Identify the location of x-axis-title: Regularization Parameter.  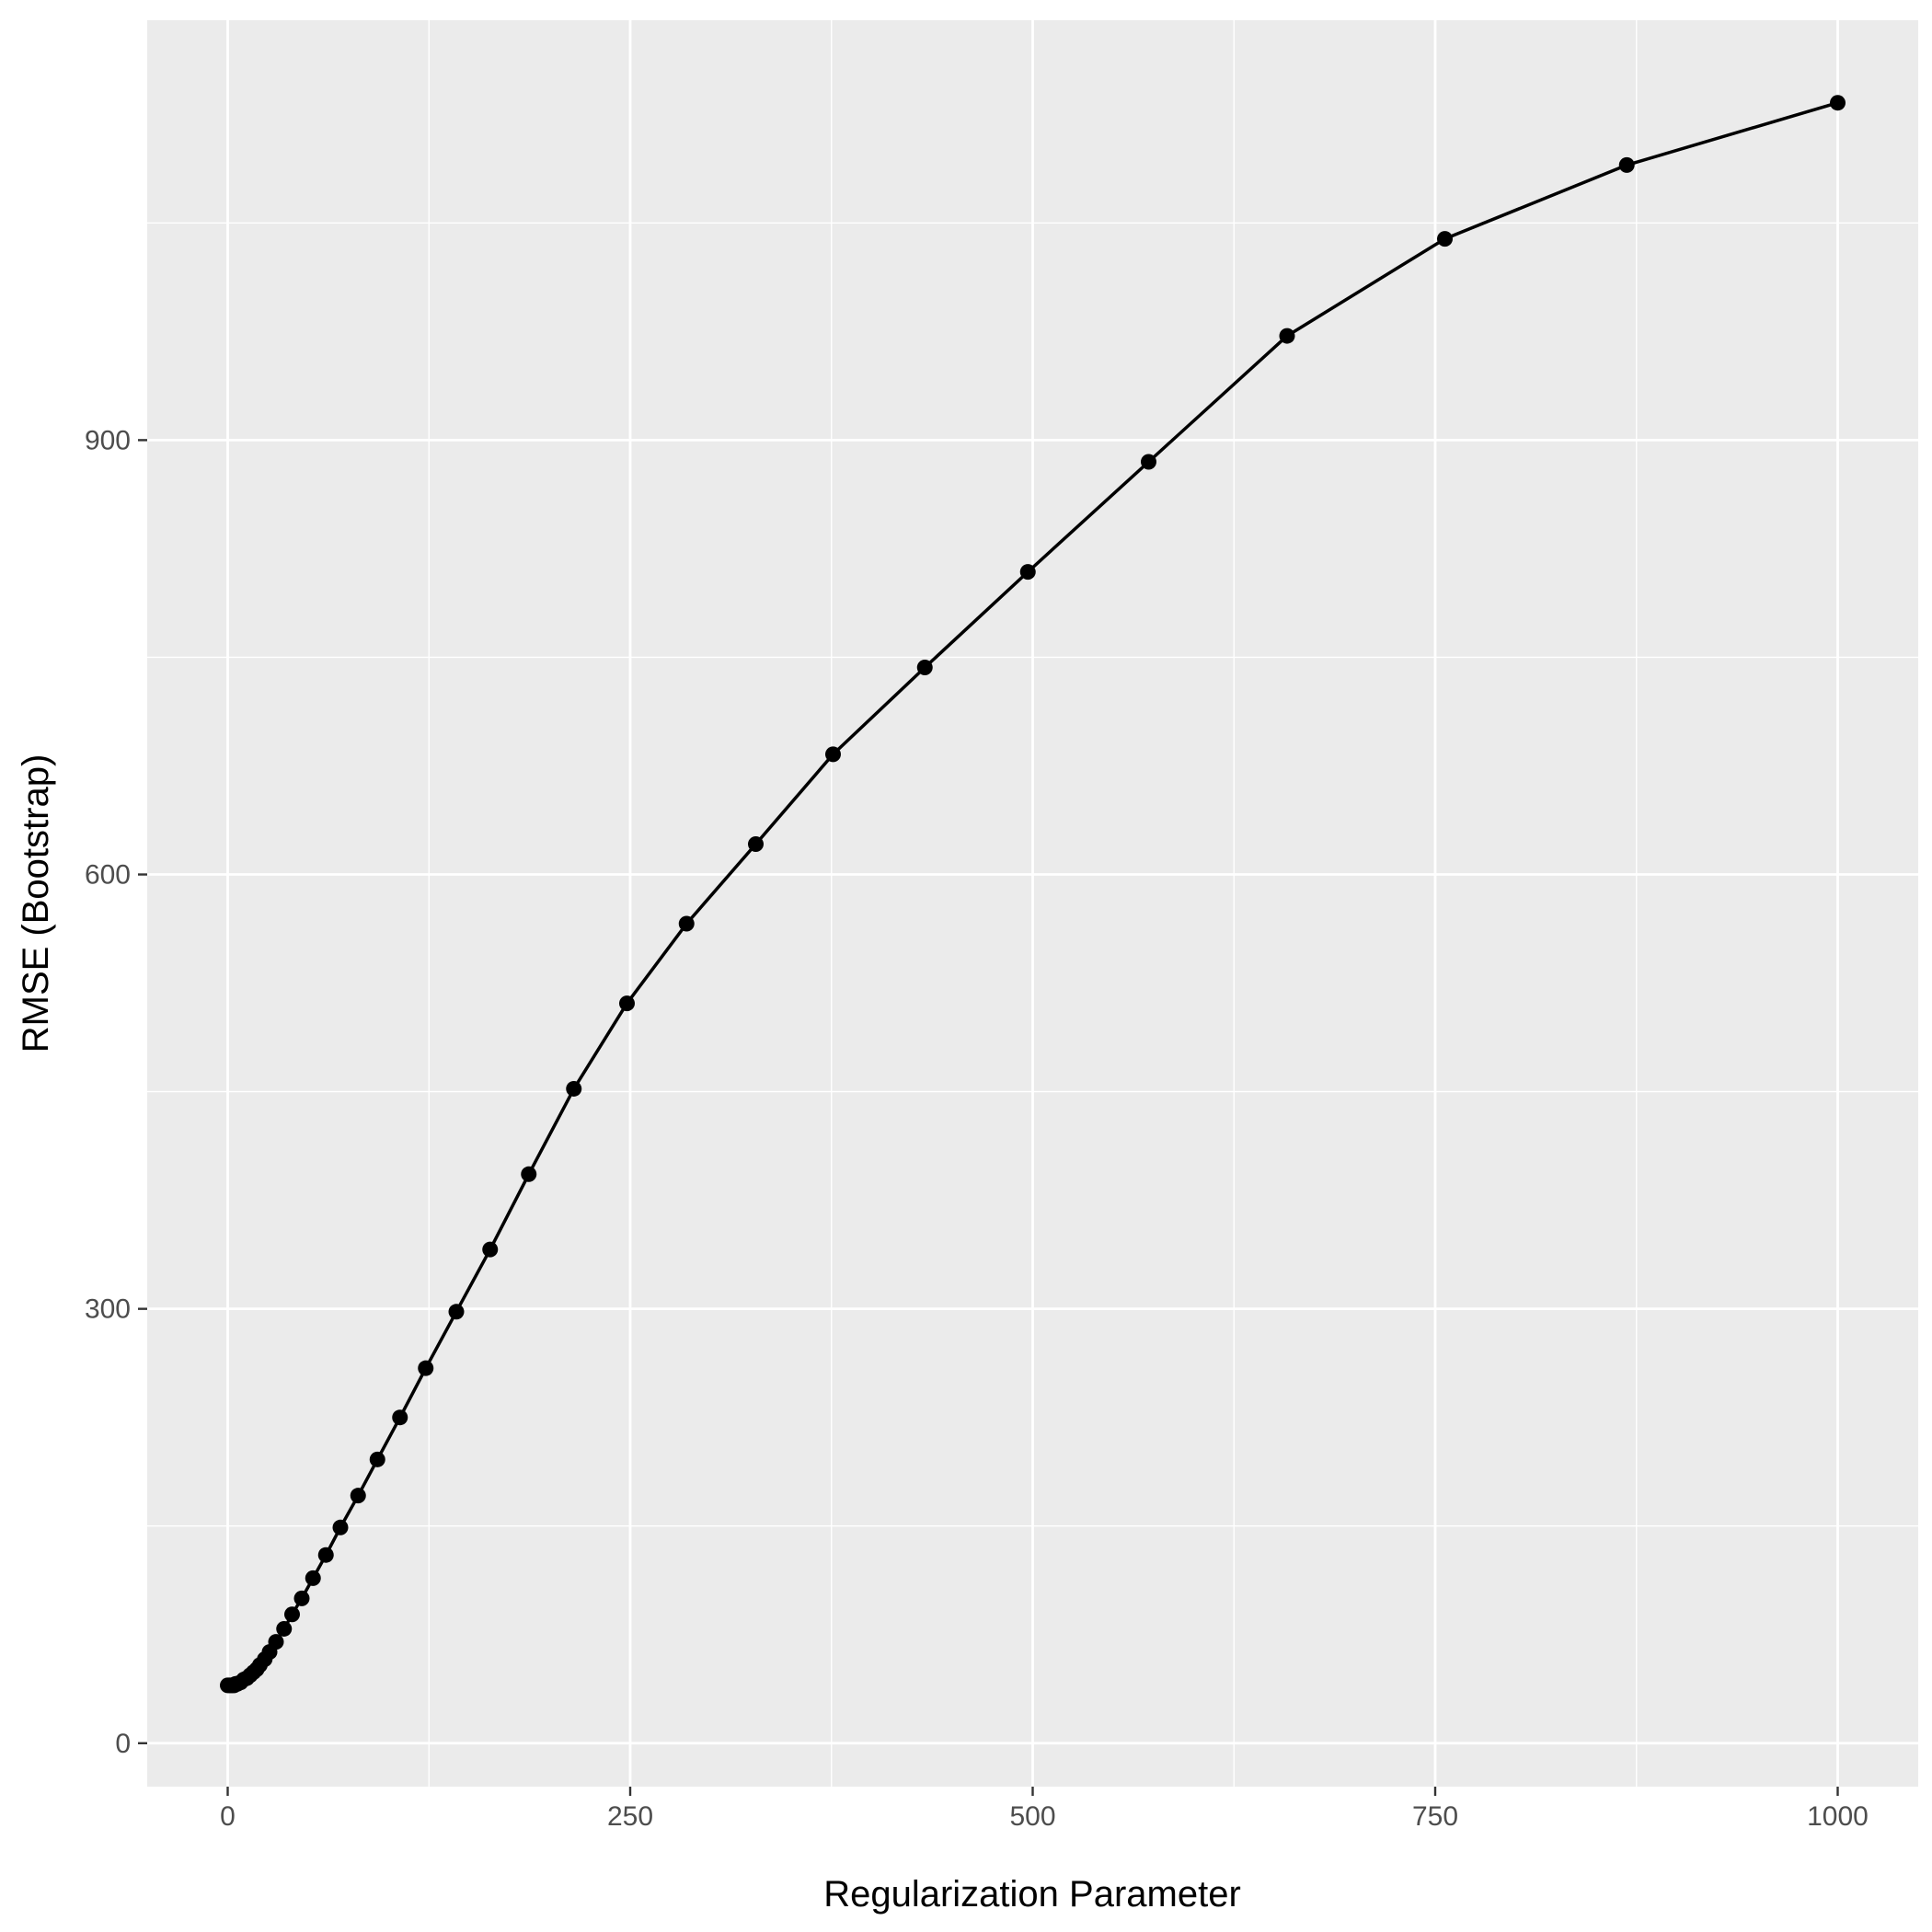
(1032, 1894).